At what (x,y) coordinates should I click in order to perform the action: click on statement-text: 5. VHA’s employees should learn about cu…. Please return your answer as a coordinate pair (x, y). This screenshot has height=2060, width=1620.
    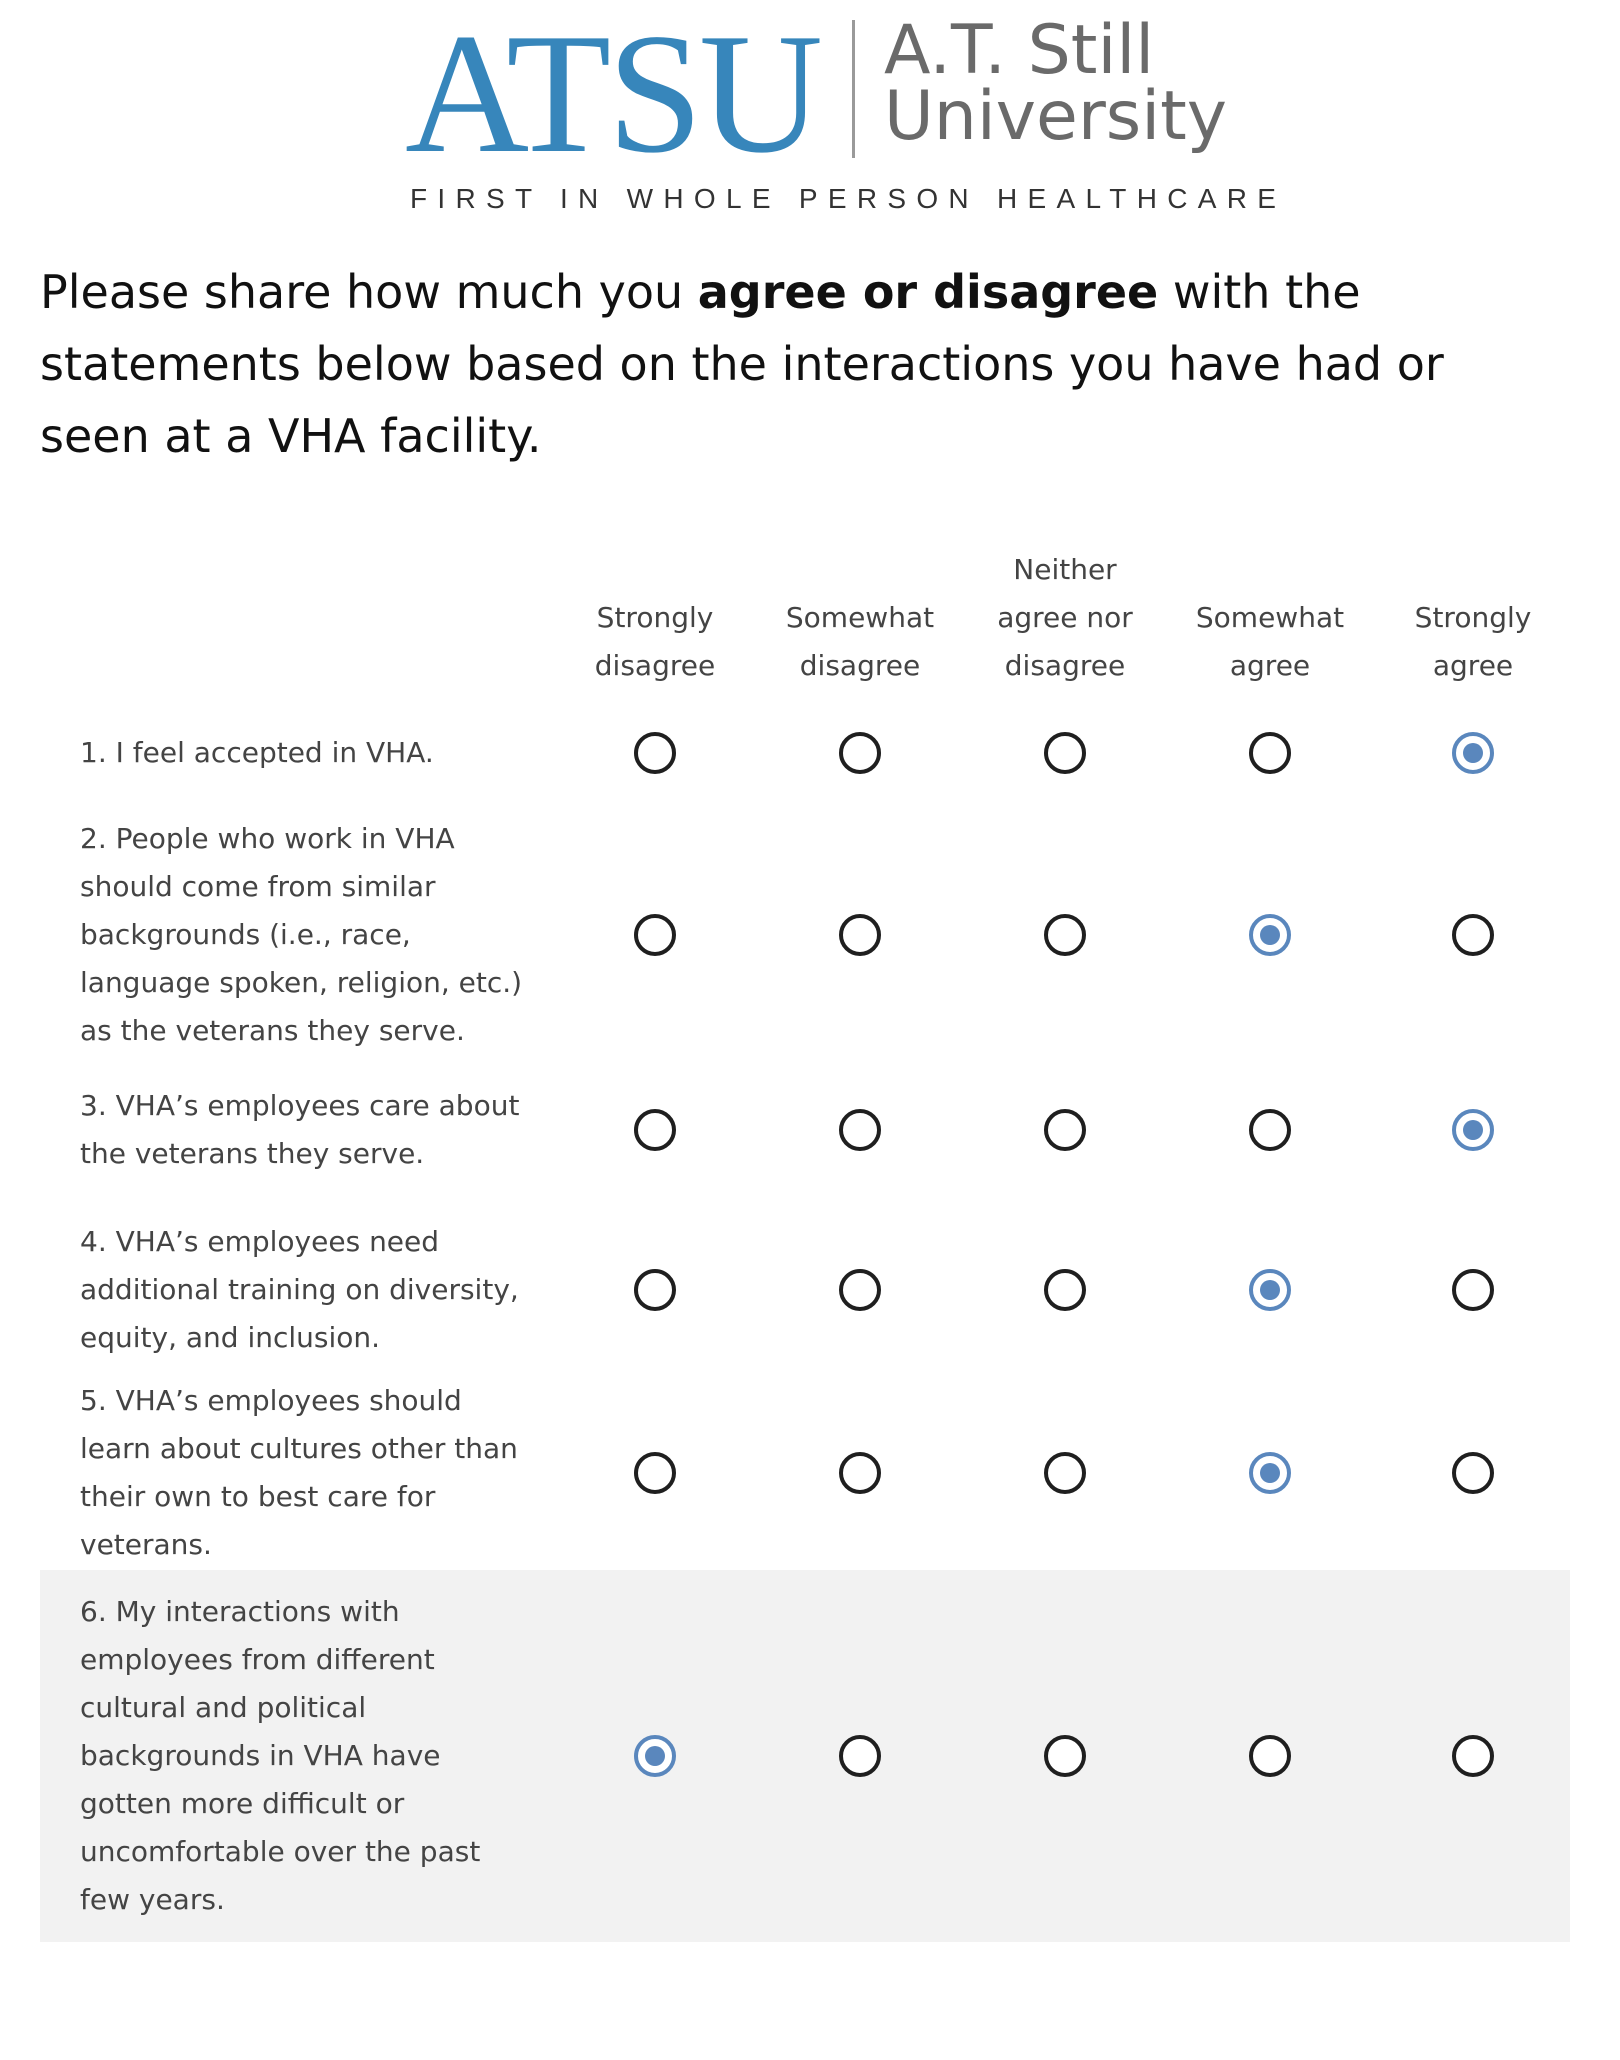
    Looking at the image, I should click on (299, 1472).